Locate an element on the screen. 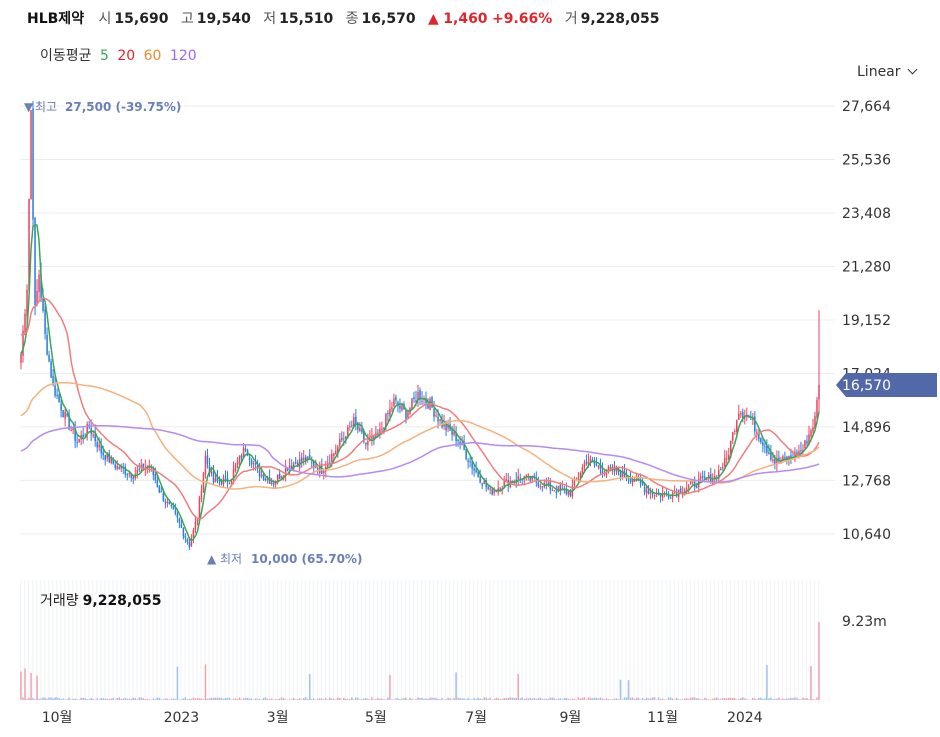 This screenshot has width=940, height=737. ma5-legend: 5 is located at coordinates (104, 56).